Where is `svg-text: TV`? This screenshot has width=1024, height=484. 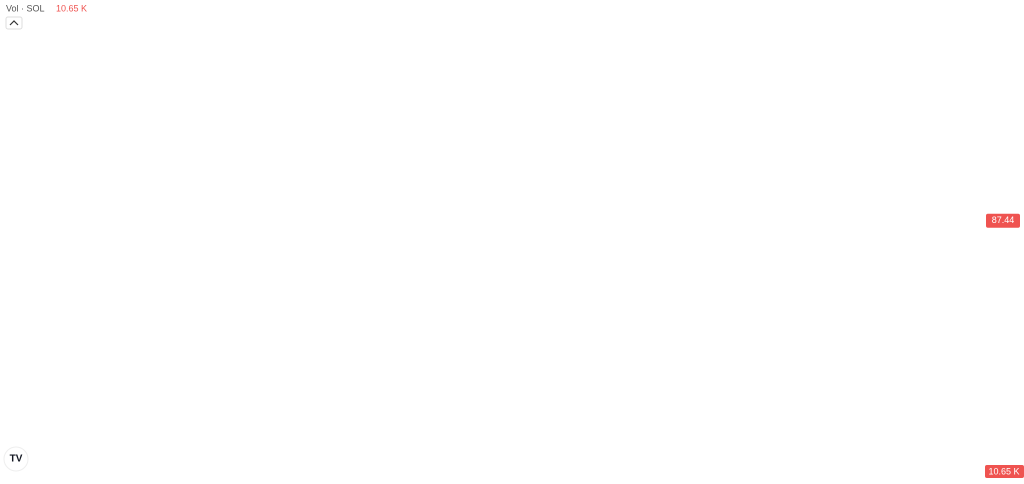
svg-text: TV is located at coordinates (16, 459).